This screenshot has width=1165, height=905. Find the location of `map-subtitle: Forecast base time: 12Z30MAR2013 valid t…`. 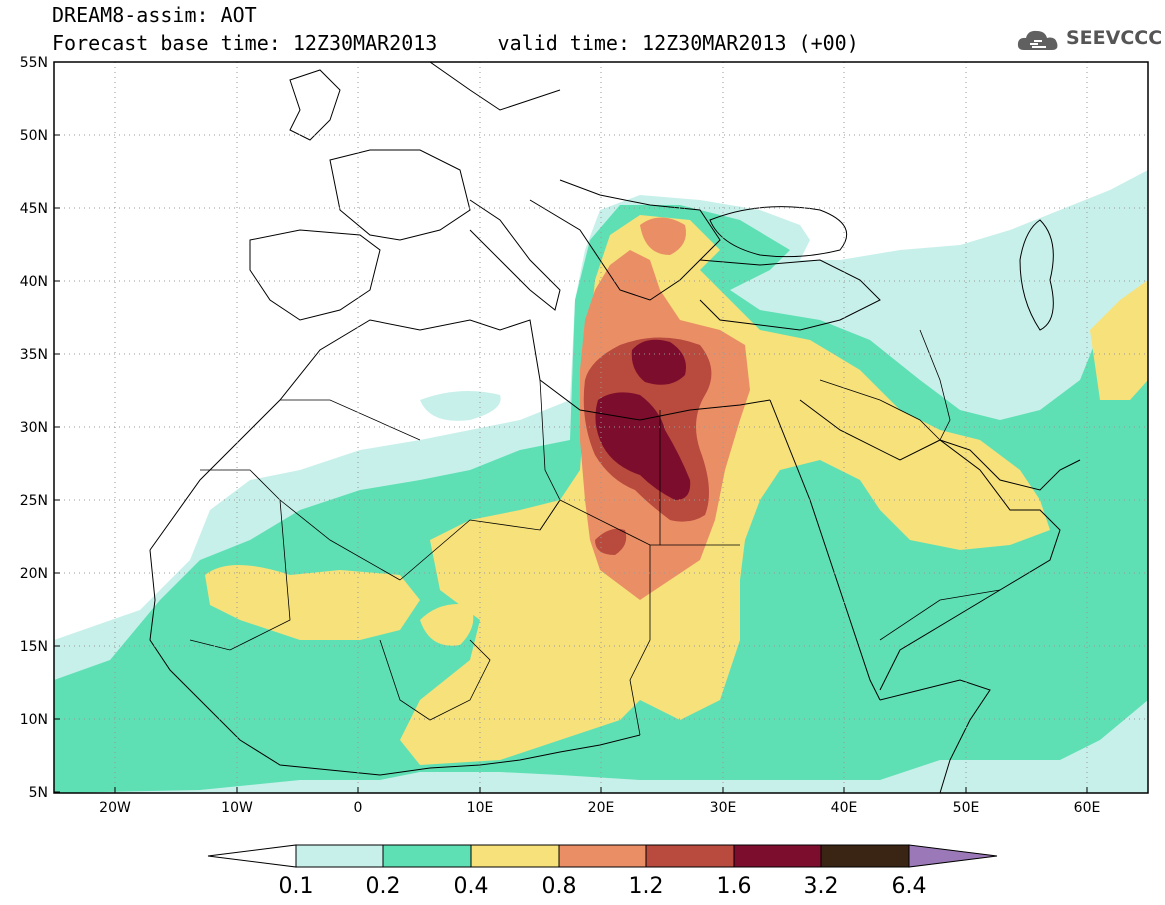

map-subtitle: Forecast base time: 12Z30MAR2013 valid t… is located at coordinates (455, 43).